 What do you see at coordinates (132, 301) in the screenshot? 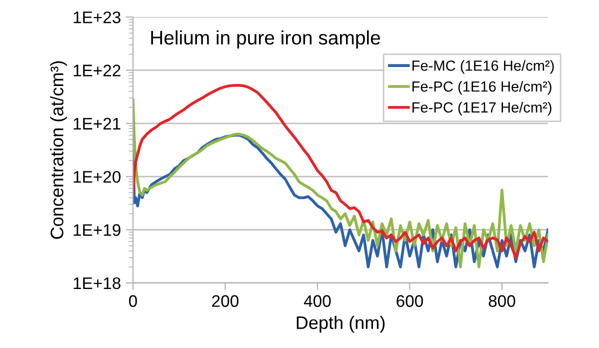
I see `x-tick-label: 0` at bounding box center [132, 301].